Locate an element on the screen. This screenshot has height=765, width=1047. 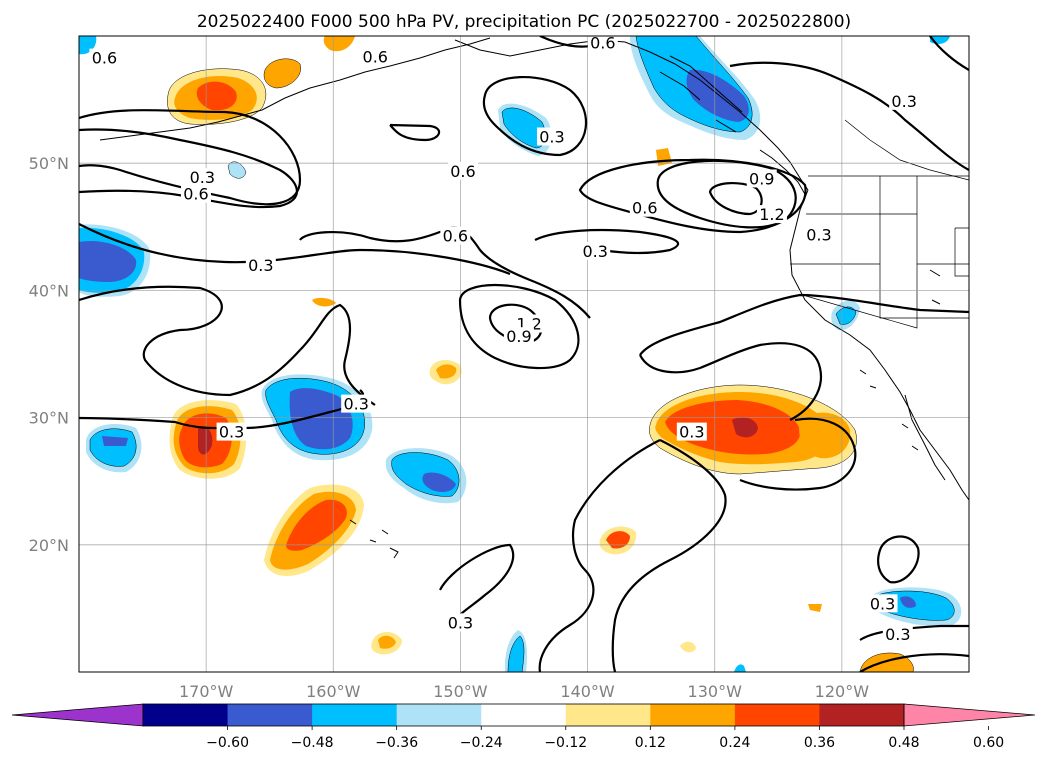
colorbar-tick-label: 0.48 is located at coordinates (903, 743).